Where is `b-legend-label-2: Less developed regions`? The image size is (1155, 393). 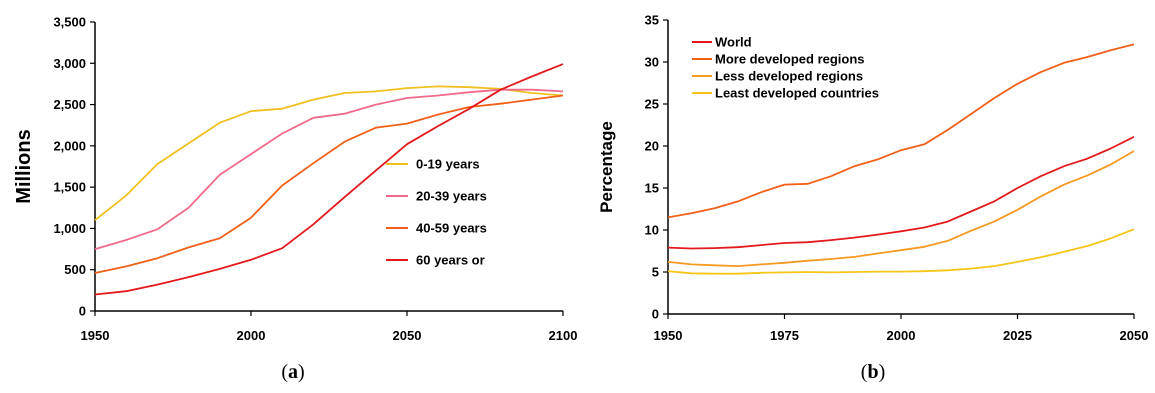 b-legend-label-2: Less developed regions is located at coordinates (789, 76).